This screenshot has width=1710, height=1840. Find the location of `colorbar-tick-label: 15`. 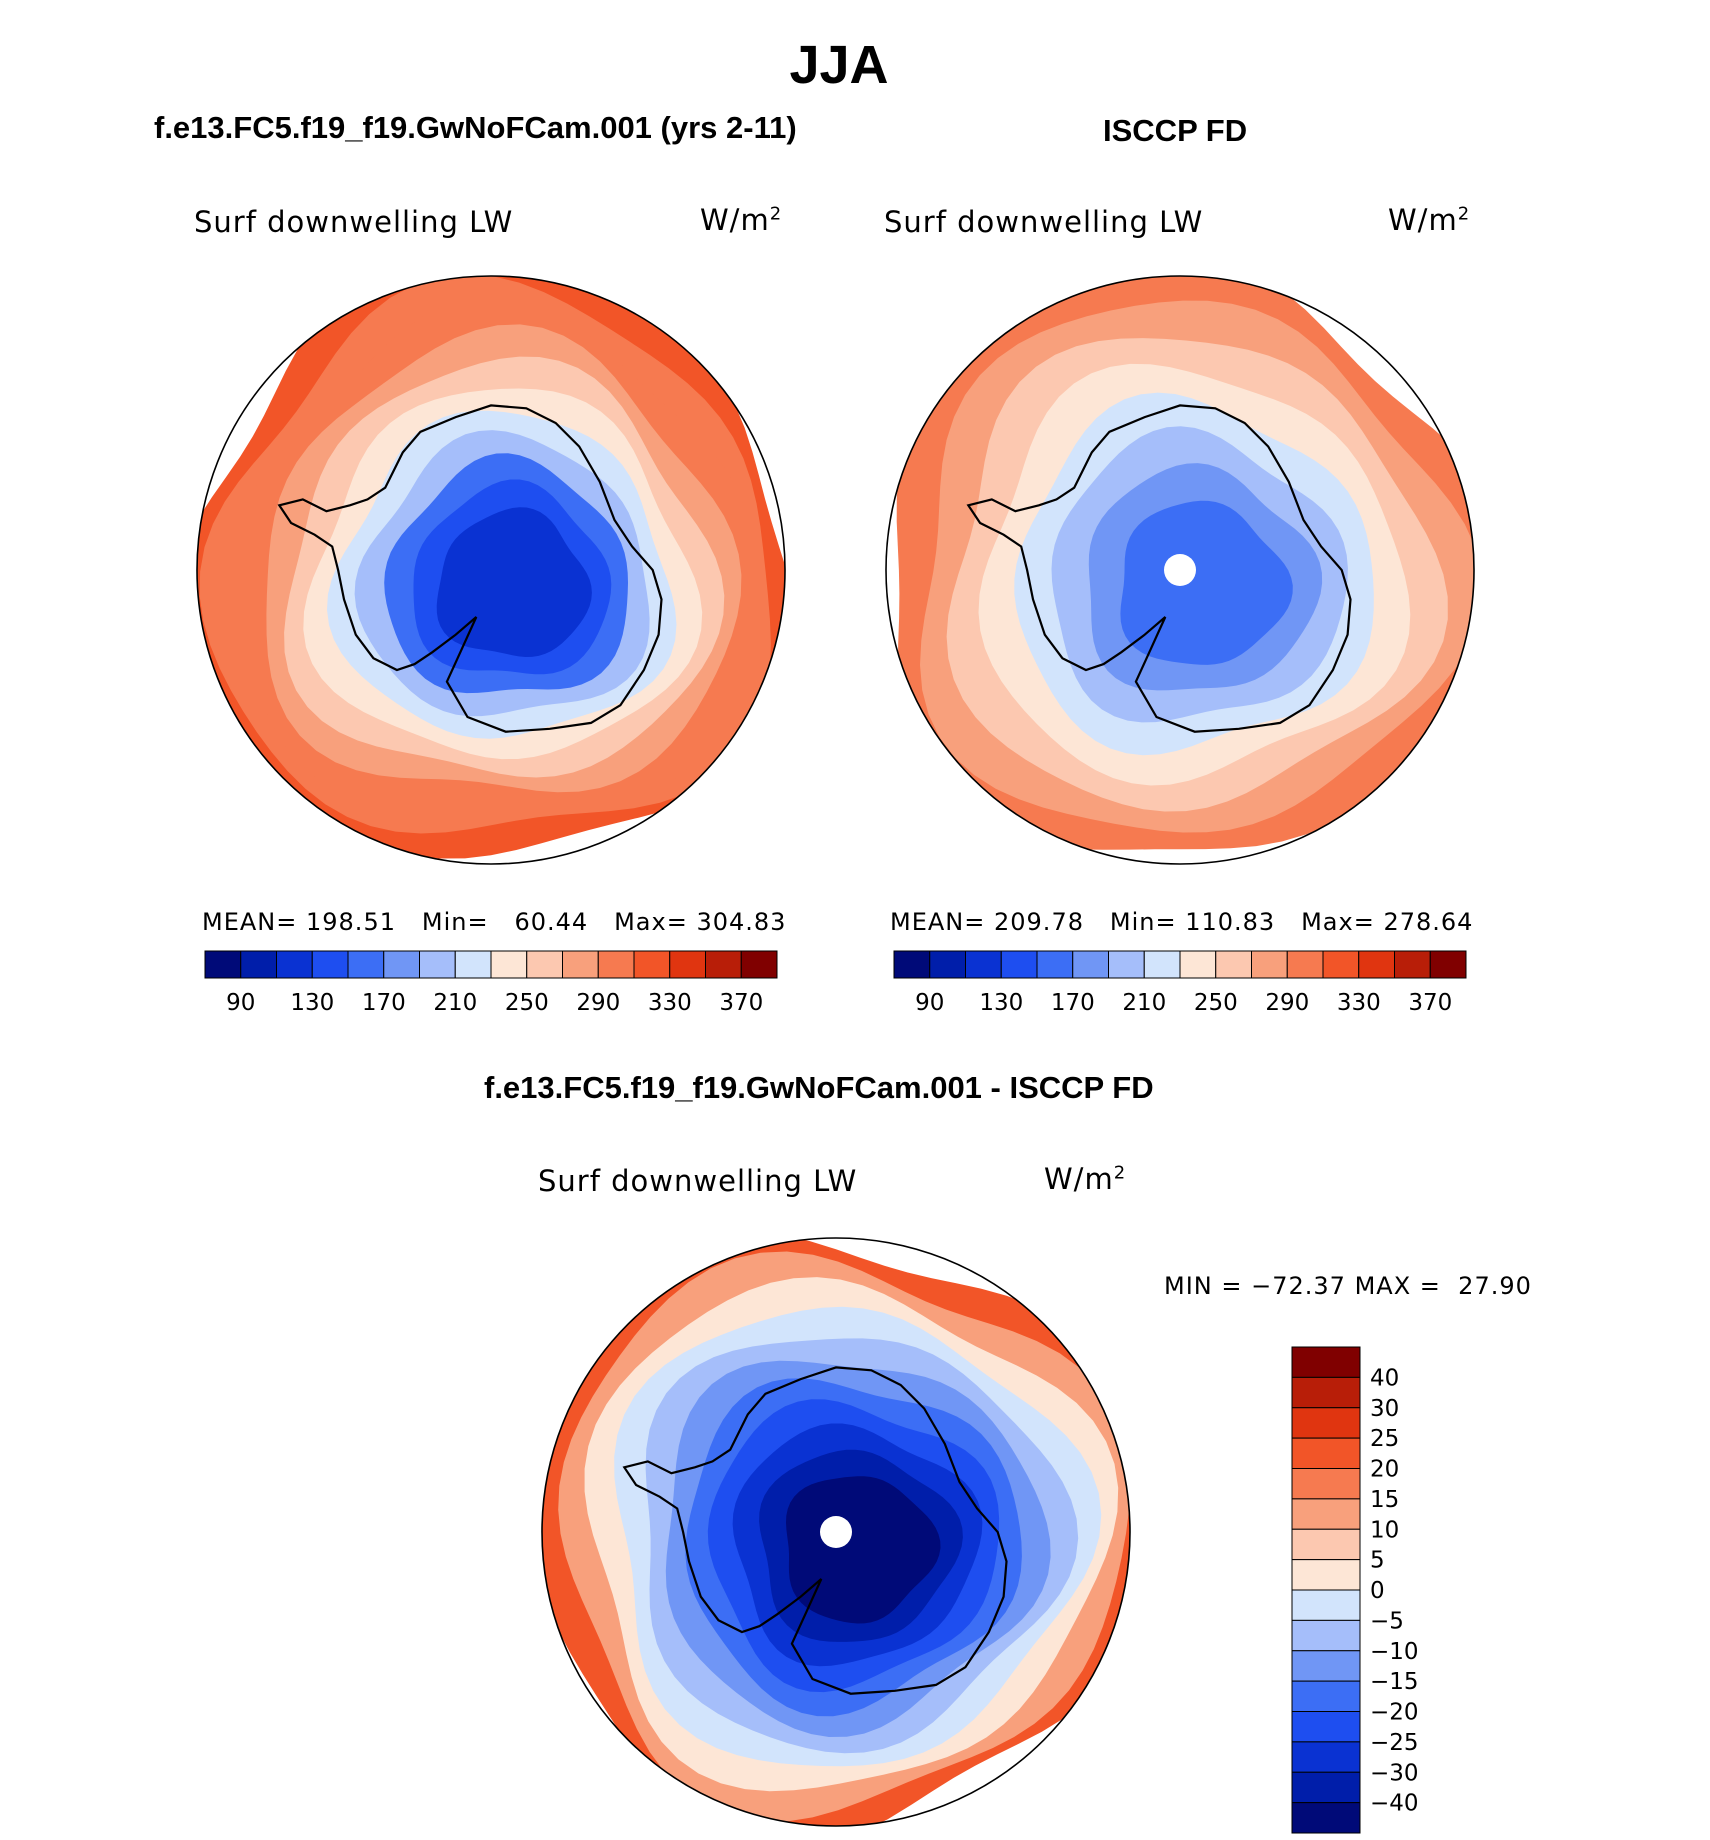

colorbar-tick-label: 15 is located at coordinates (1384, 1500).